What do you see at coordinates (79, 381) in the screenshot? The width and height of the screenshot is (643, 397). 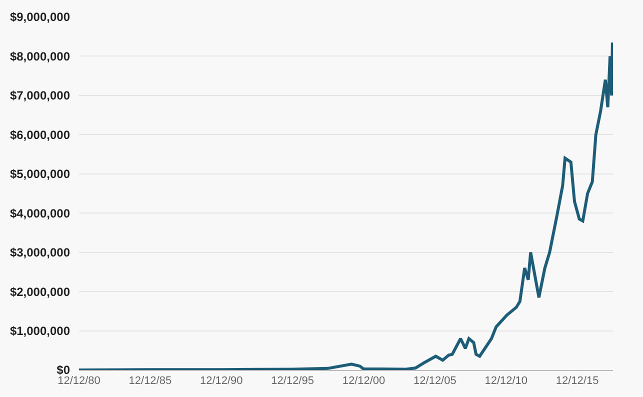 I see `x-tick-label: 12/12/80` at bounding box center [79, 381].